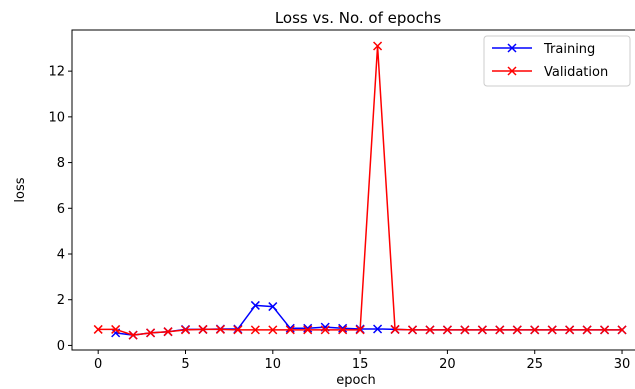  I want to click on y-tick-label: 0, so click(61, 346).